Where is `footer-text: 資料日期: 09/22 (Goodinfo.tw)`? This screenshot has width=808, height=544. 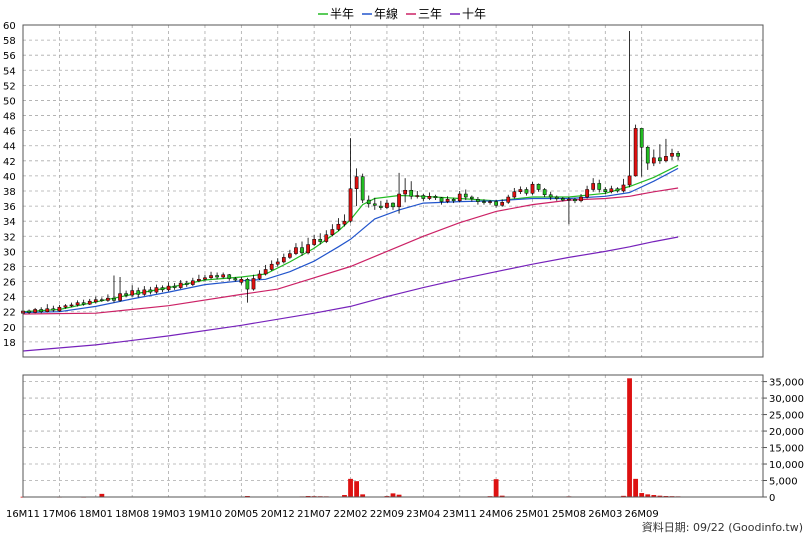
footer-text: 資料日期: 09/22 (Goodinfo.tw) is located at coordinates (722, 527).